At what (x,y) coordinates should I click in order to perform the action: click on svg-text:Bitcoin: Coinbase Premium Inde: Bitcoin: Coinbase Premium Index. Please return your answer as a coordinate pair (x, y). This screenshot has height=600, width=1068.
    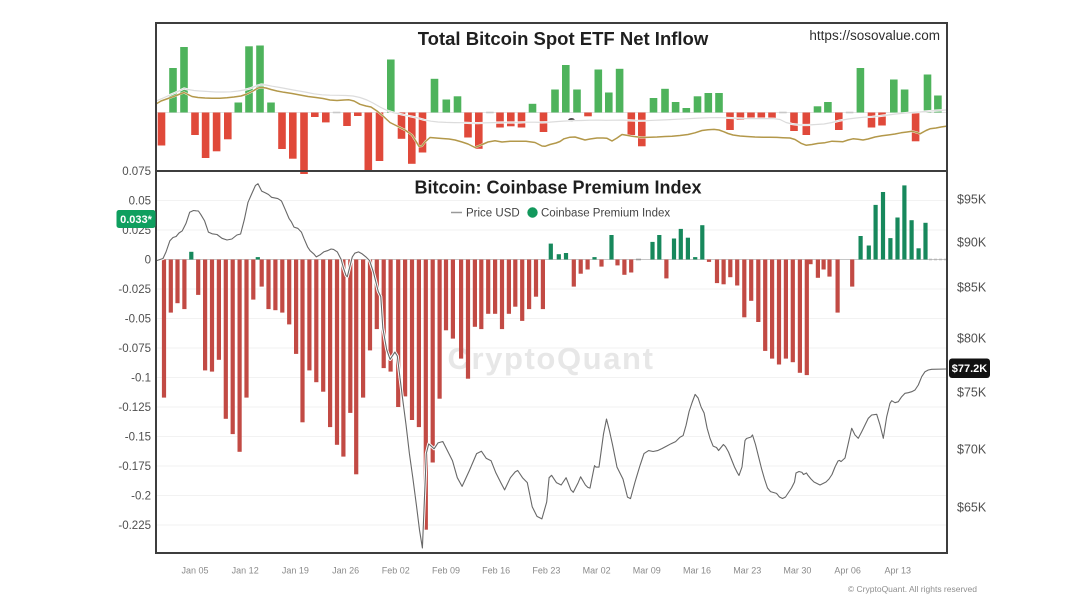
    Looking at the image, I should click on (557, 188).